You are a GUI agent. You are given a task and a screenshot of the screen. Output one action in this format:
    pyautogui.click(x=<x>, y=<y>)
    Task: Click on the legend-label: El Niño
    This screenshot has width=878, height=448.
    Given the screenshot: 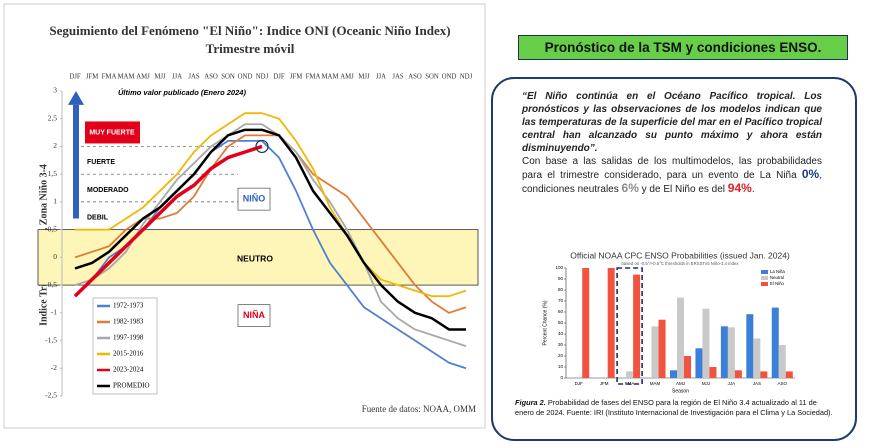 What is the action you would take?
    pyautogui.click(x=777, y=283)
    